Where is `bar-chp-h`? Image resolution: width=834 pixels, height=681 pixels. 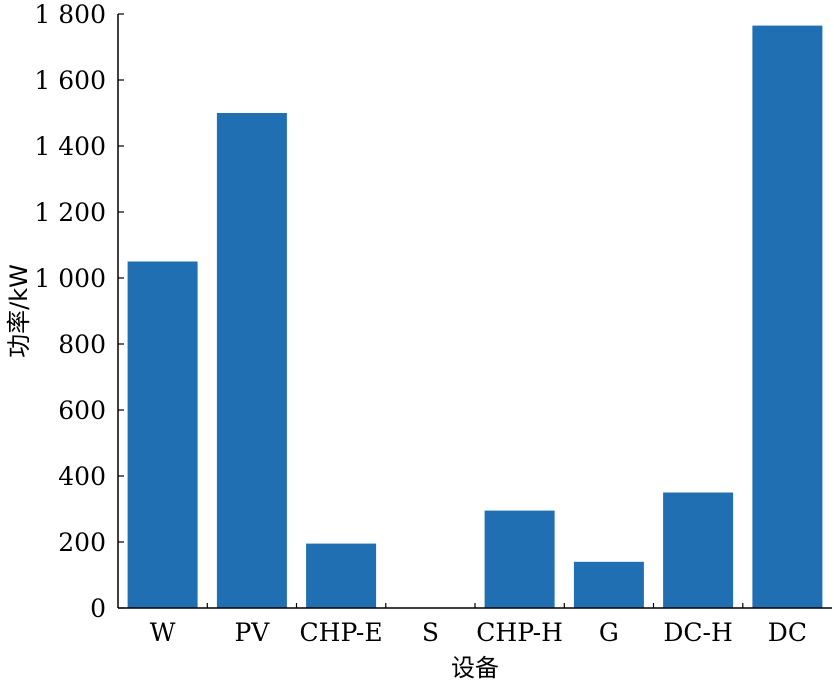
bar-chp-h is located at coordinates (519, 559).